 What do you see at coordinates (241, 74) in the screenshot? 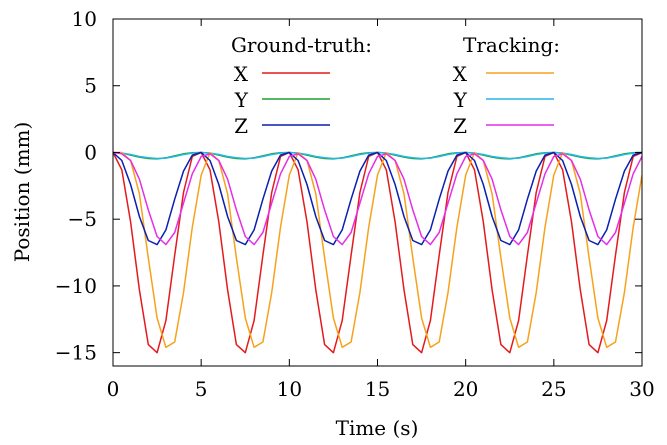
I see `legend-label-ground-truth-x: X` at bounding box center [241, 74].